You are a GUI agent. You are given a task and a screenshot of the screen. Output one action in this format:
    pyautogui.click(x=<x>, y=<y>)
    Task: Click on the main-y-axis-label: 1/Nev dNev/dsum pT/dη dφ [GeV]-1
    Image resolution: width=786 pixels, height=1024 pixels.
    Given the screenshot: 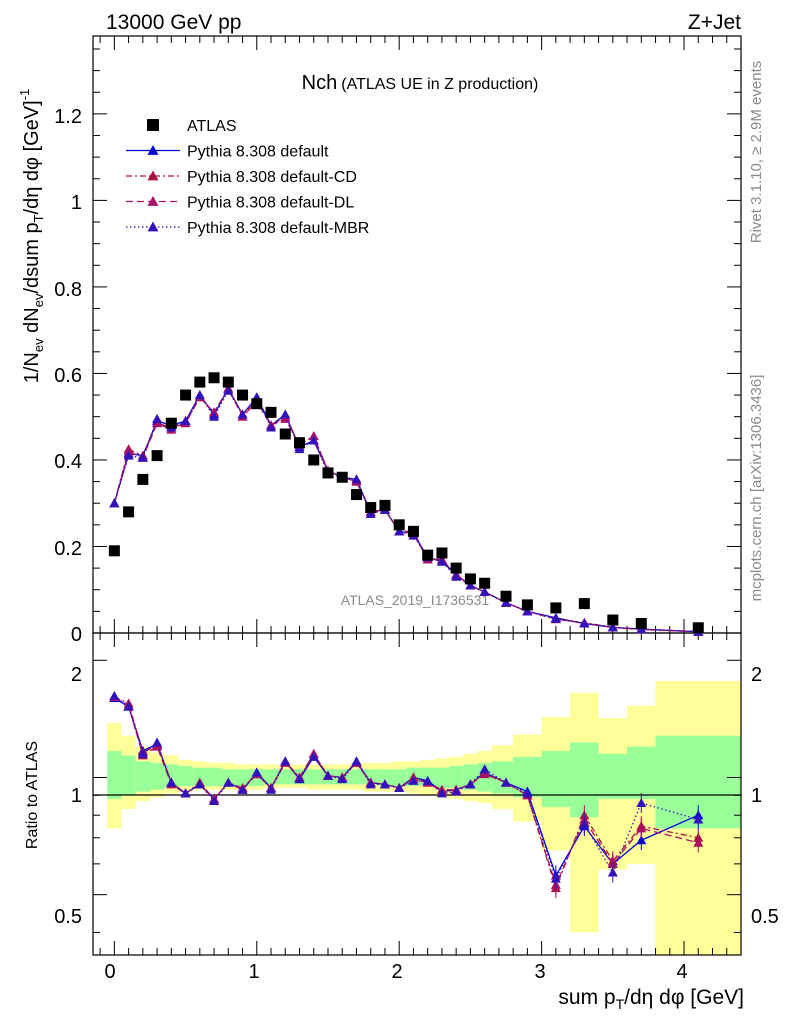 What is the action you would take?
    pyautogui.click(x=31, y=236)
    